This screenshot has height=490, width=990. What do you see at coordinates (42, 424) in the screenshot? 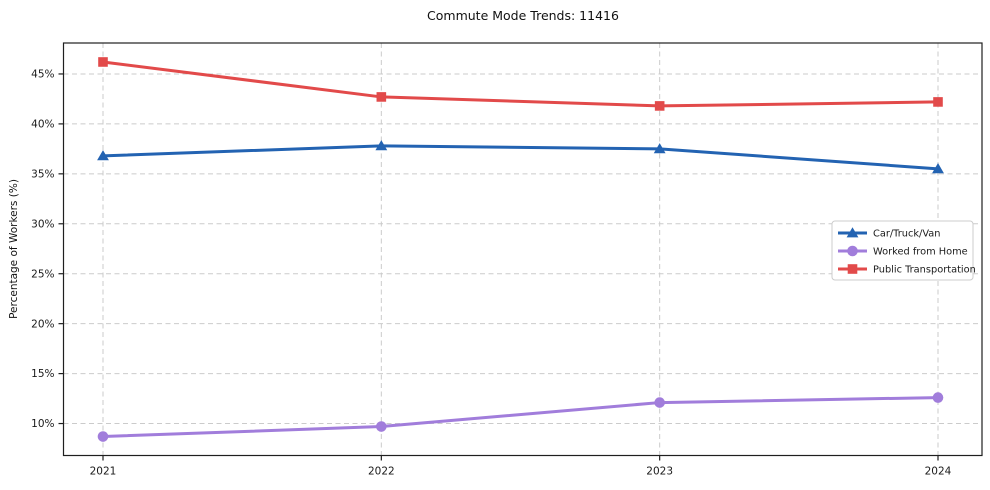
I see `y-tick-label: 10%` at bounding box center [42, 424].